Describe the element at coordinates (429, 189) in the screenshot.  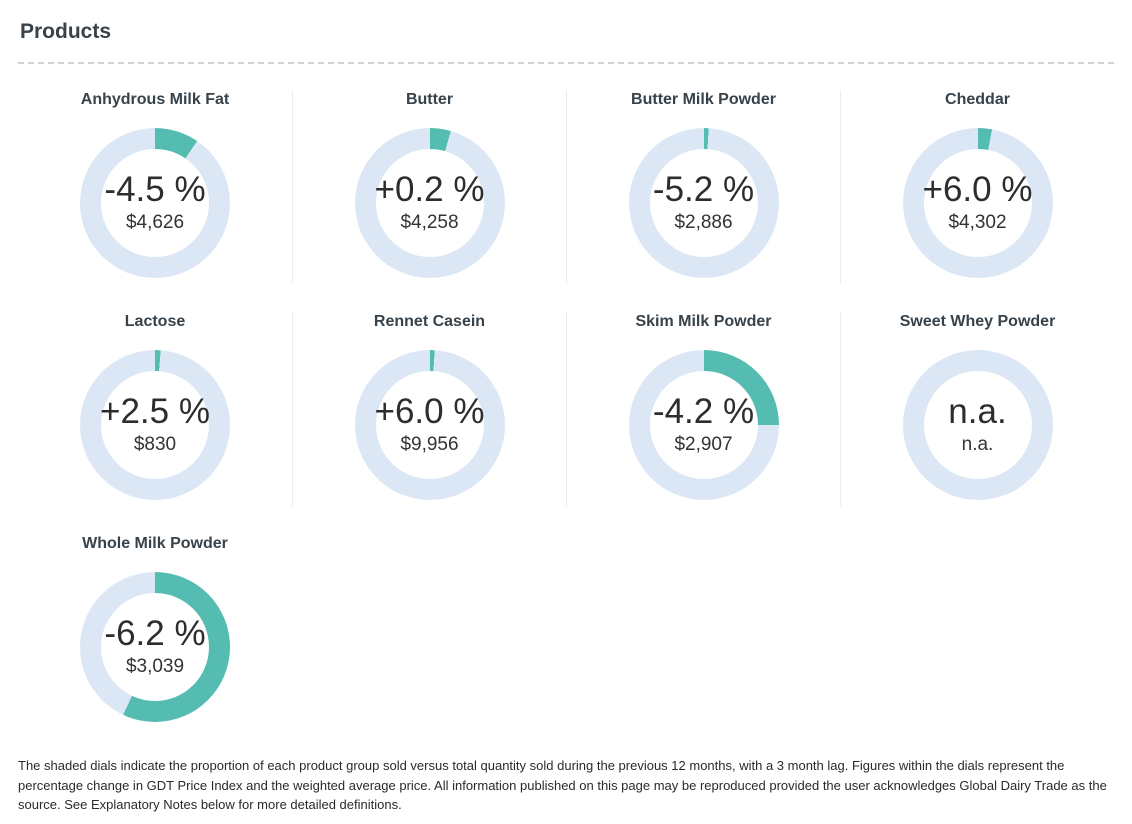
I see `price-change-value: +0.2 %` at that location.